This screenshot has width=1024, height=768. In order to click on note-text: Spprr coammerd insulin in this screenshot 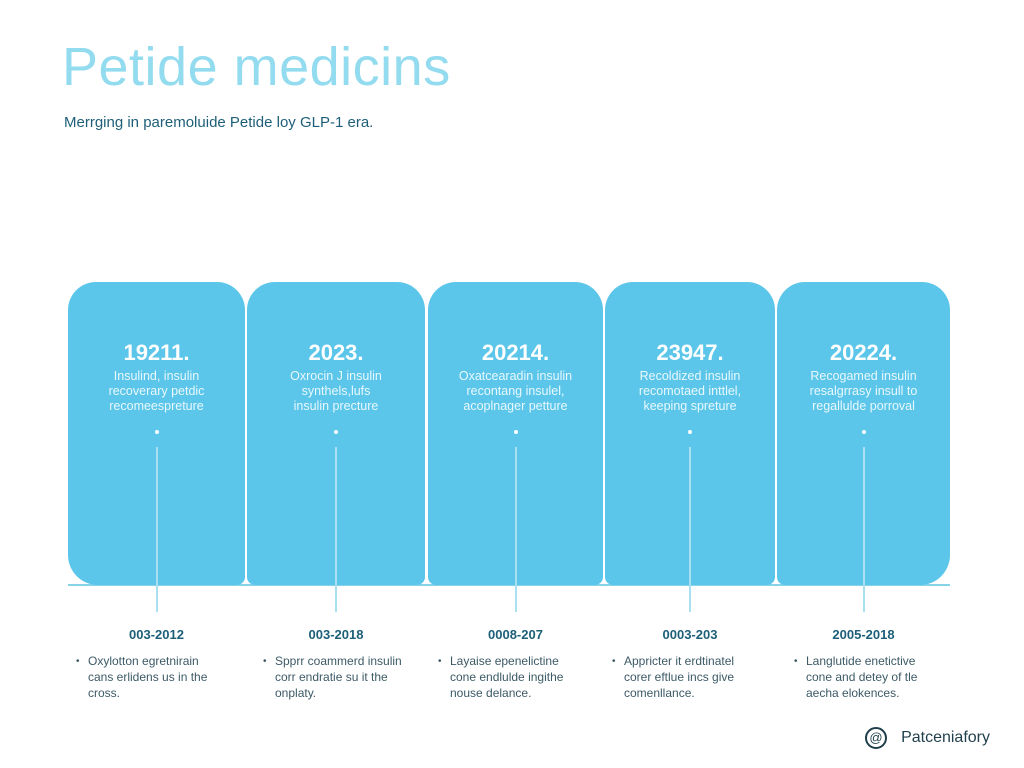, I will do `click(338, 661)`.